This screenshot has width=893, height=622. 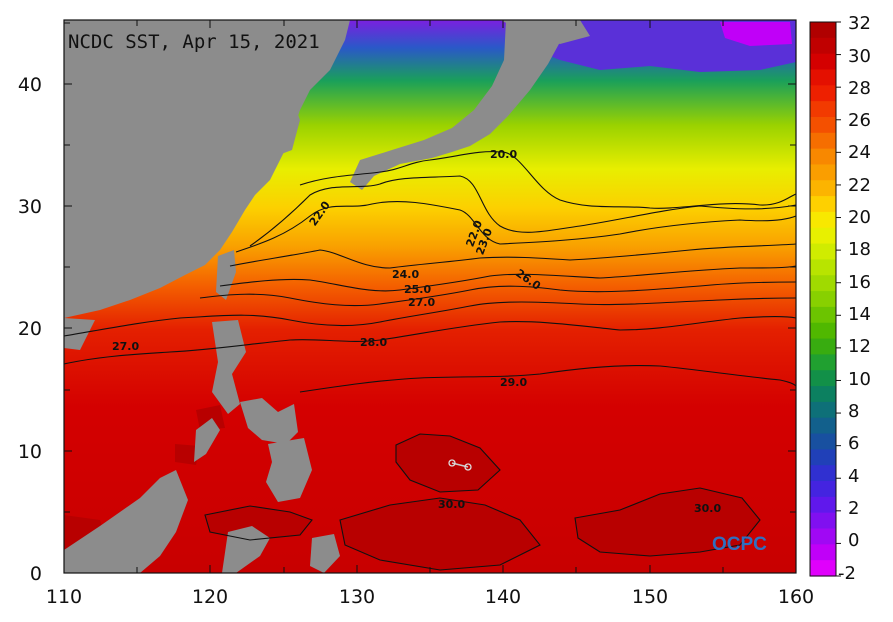 I want to click on colorbar-label: -2, so click(x=847, y=573).